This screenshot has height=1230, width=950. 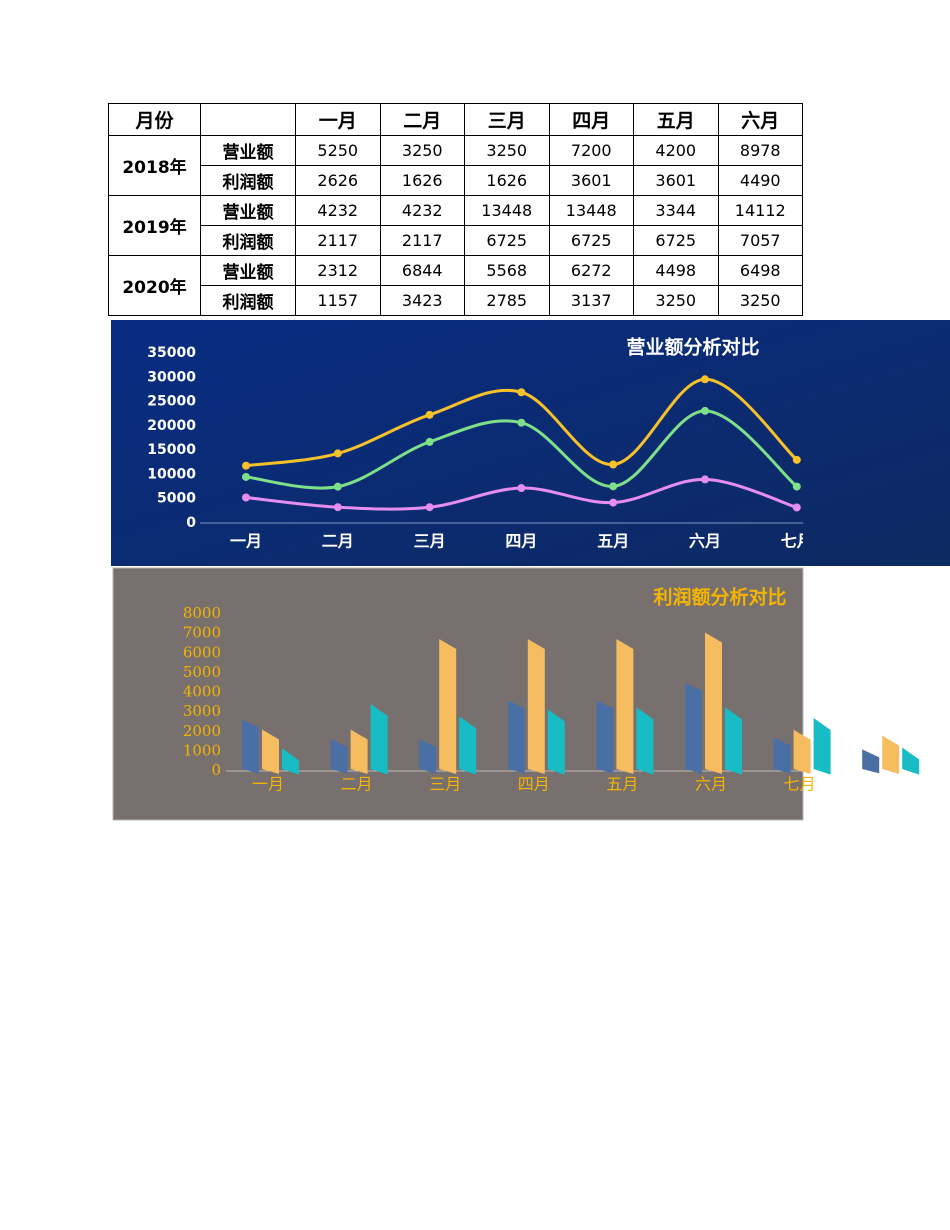 I want to click on x-tick-label: 三月, so click(x=430, y=541).